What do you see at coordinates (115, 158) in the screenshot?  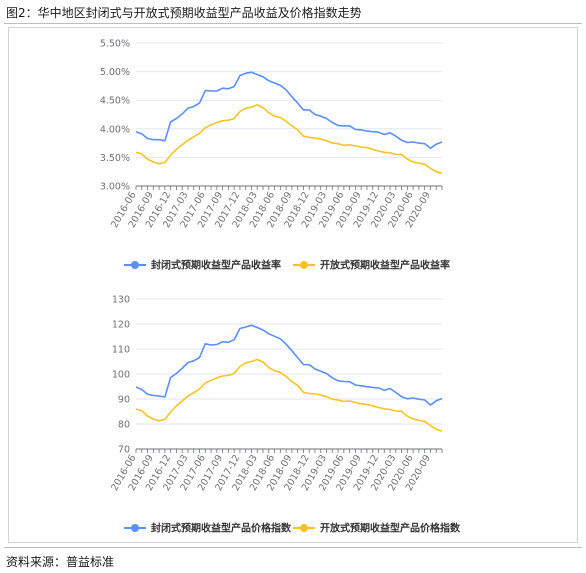 I see `y-tick-label: 3.50%` at bounding box center [115, 158].